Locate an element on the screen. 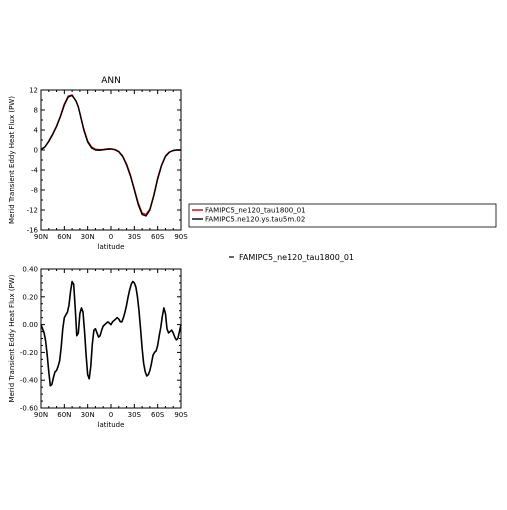 This screenshot has width=507, height=510. legend-entry: FAMIPC5_ne120_tau1800_01 is located at coordinates (296, 257).